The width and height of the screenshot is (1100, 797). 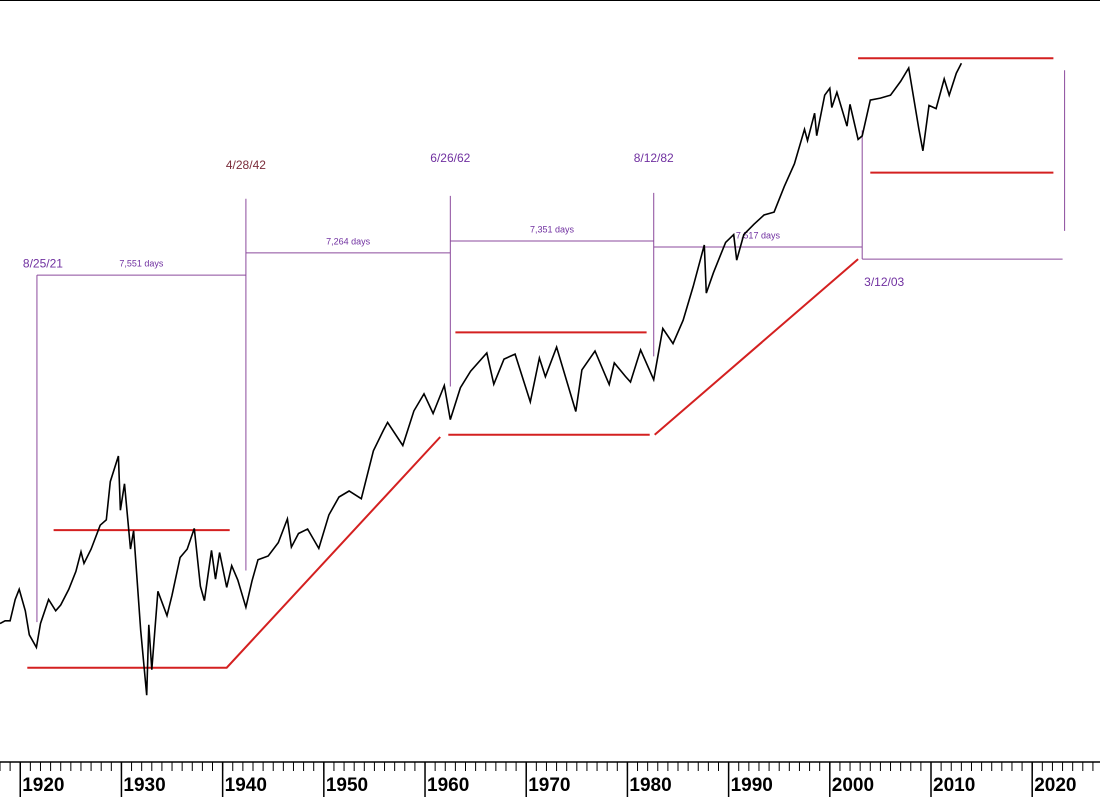 What do you see at coordinates (246, 785) in the screenshot?
I see `x-tick-label: 1940` at bounding box center [246, 785].